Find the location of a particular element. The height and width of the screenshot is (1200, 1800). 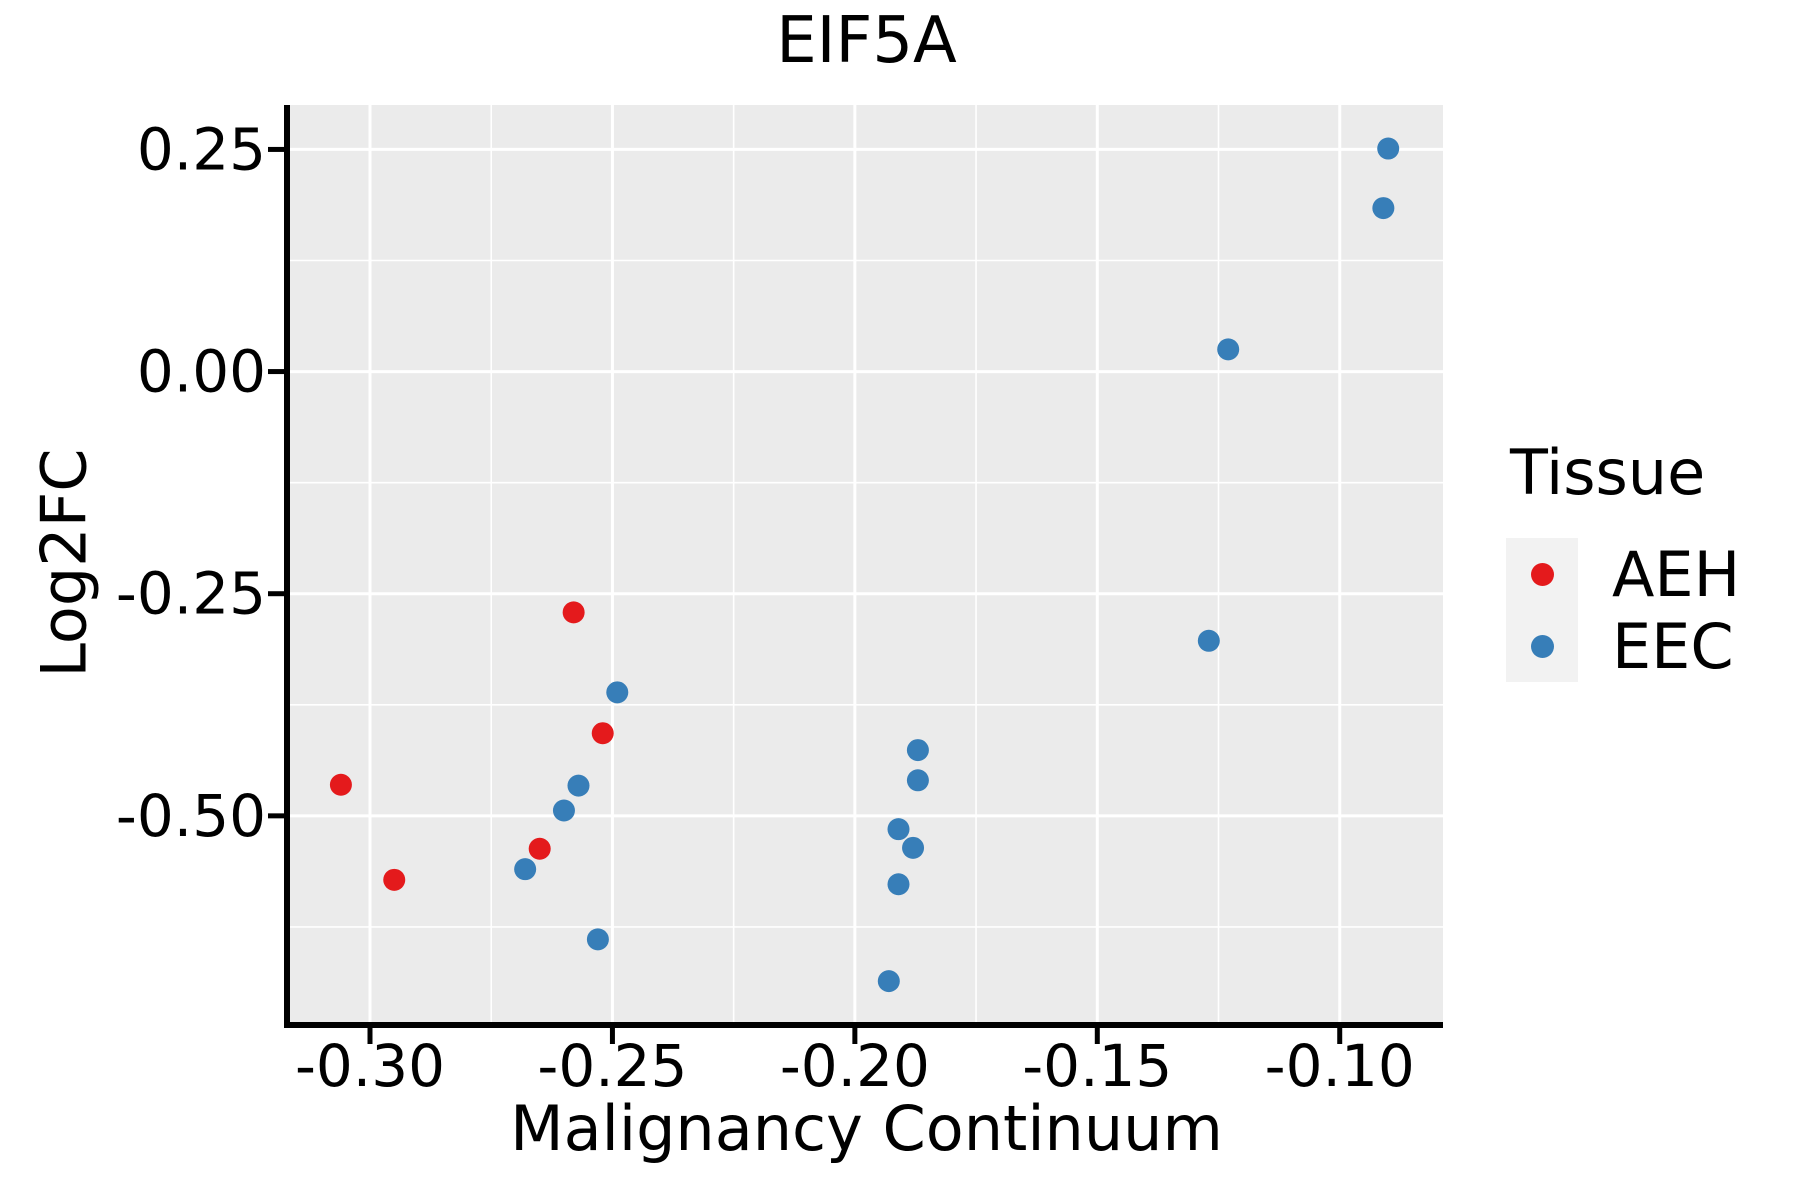

legend: Tissue AEH EEC is located at coordinates (1623, 559).